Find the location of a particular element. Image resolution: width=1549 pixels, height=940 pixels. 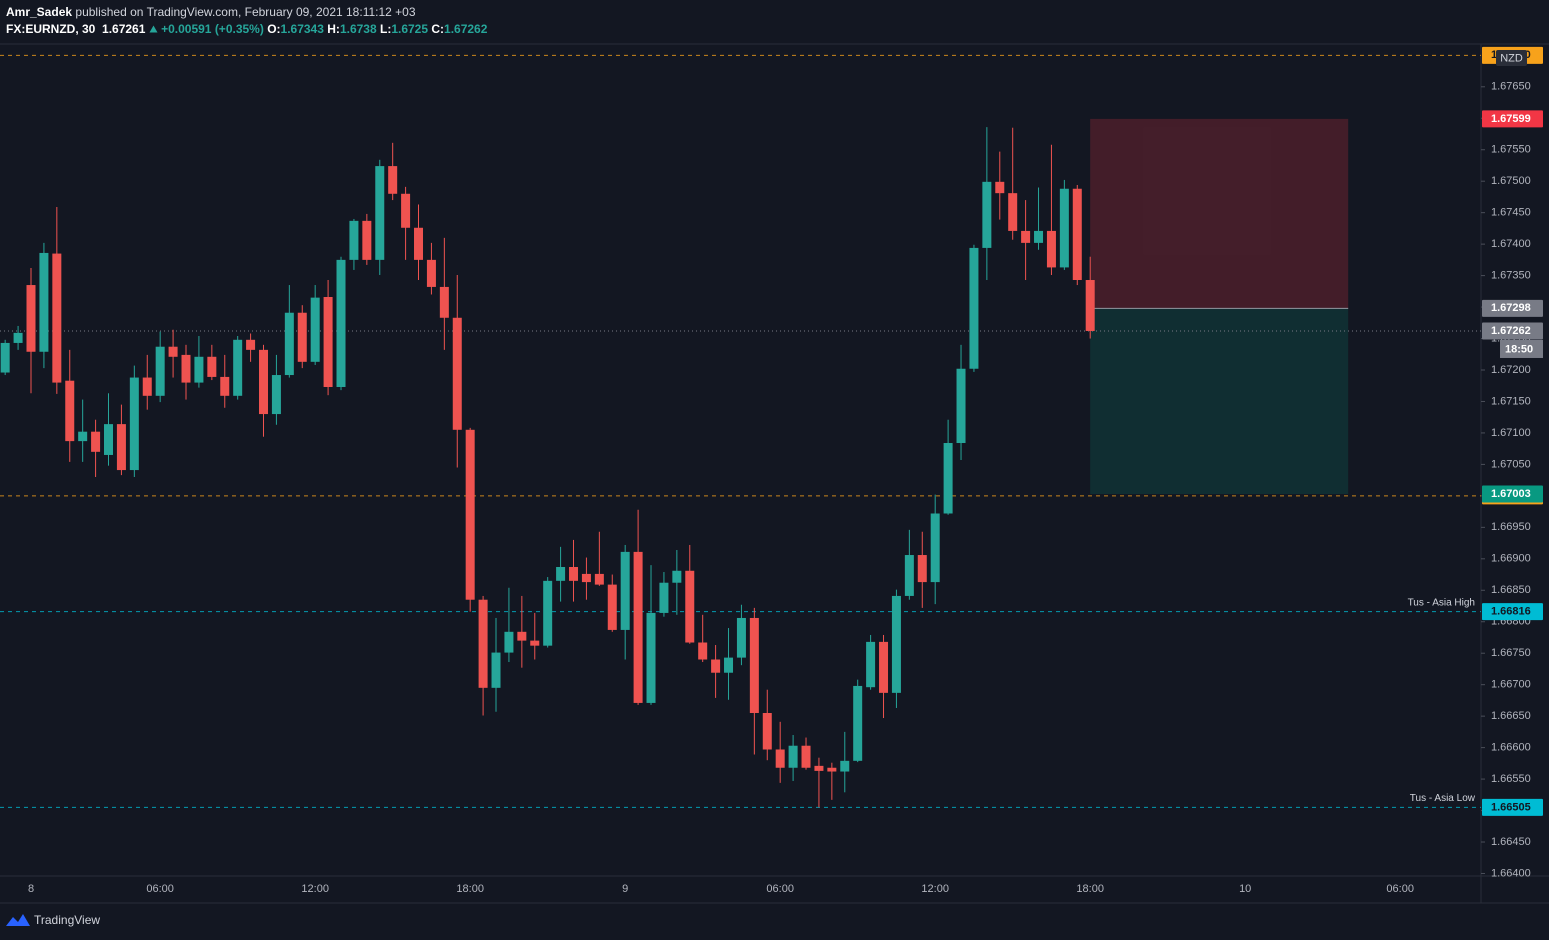

target-label: 1.67003 is located at coordinates (1511, 494).